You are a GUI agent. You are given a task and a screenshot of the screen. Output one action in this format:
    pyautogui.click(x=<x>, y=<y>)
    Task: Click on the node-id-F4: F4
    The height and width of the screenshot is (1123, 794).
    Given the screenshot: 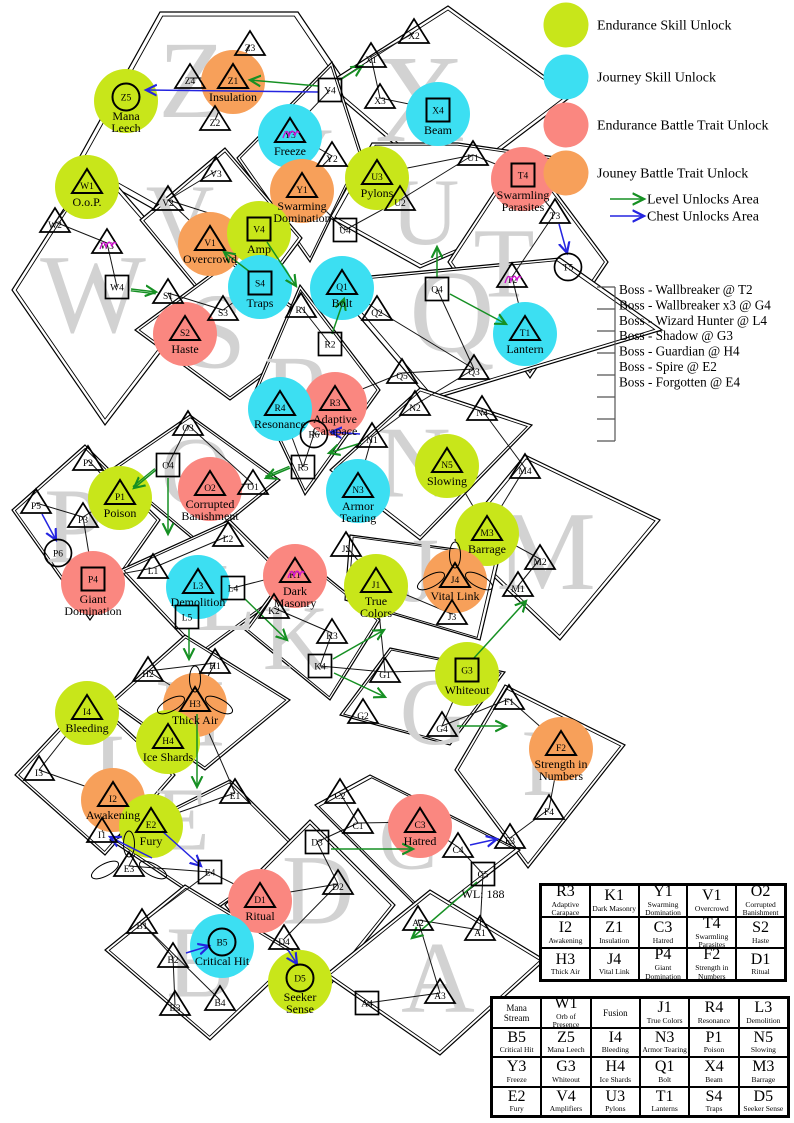 What is the action you would take?
    pyautogui.click(x=549, y=813)
    